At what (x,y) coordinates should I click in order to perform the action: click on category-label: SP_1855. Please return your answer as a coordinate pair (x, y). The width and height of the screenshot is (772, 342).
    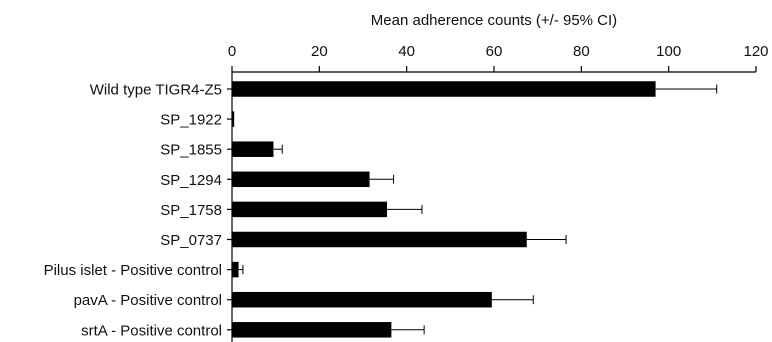
    Looking at the image, I should click on (191, 150).